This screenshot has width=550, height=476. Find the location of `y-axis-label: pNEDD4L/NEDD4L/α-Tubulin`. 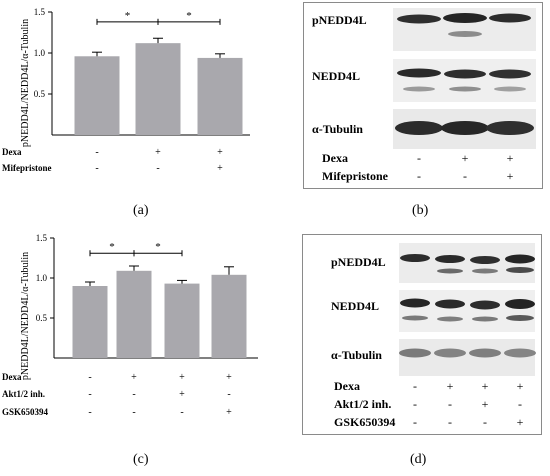

y-axis-label: pNEDD4L/NEDD4L/α-Tubulin is located at coordinates (25, 316).